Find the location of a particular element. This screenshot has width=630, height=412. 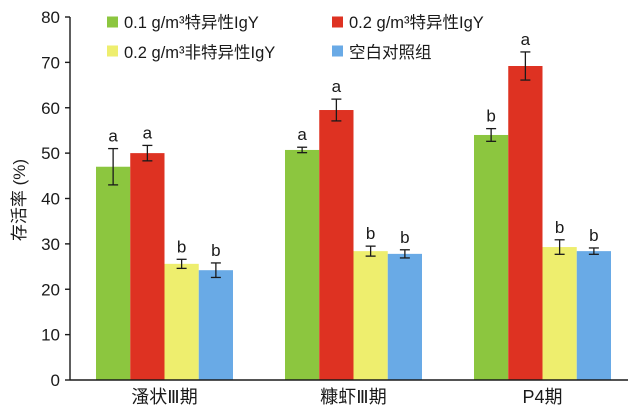

y-tick-label-7: 70 is located at coordinates (50, 62).